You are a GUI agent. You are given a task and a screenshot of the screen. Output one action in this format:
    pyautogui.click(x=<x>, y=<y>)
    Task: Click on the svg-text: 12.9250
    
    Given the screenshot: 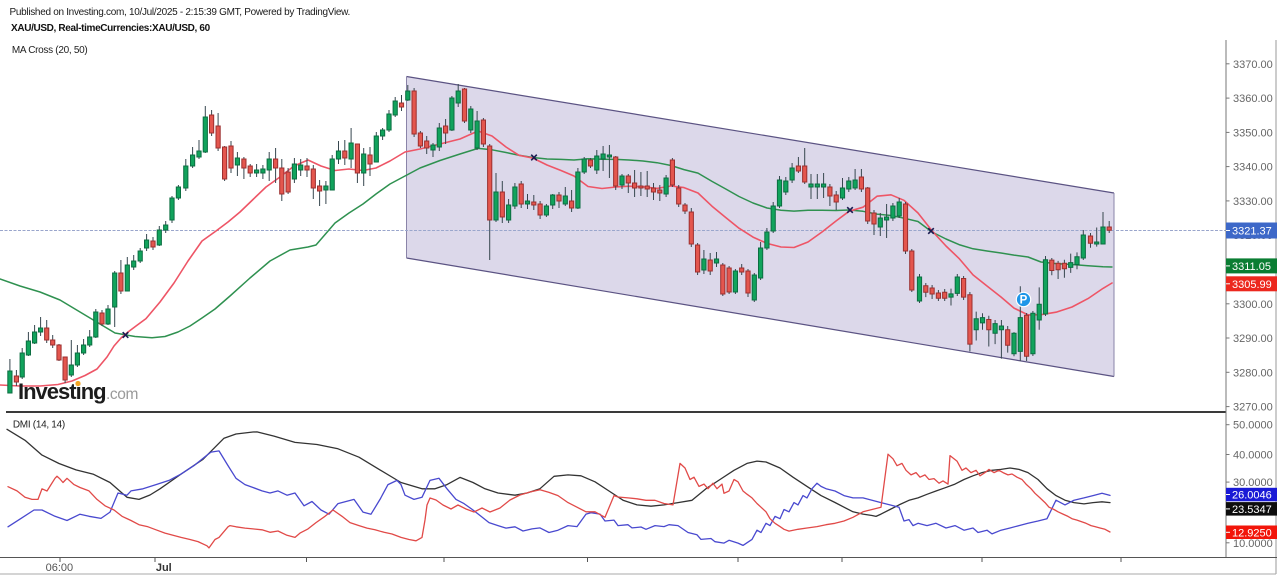 What is the action you would take?
    pyautogui.click(x=1252, y=533)
    